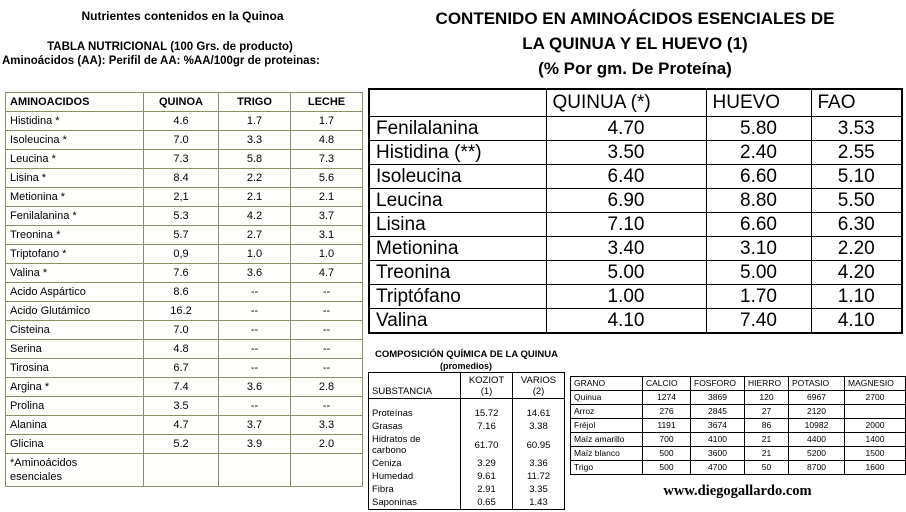 The width and height of the screenshot is (906, 512). Describe the element at coordinates (414, 445) in the screenshot. I see `table-cell: Hidratos de carbono` at that location.